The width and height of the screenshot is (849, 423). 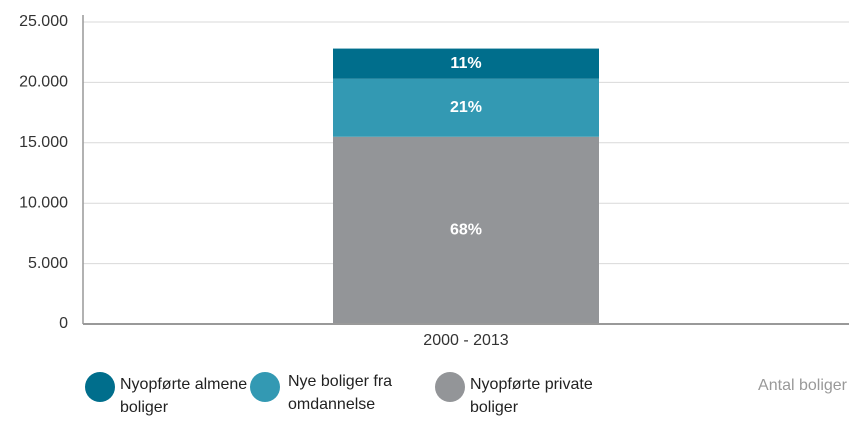 I want to click on y-tick-label: 15.000, so click(x=43, y=142).